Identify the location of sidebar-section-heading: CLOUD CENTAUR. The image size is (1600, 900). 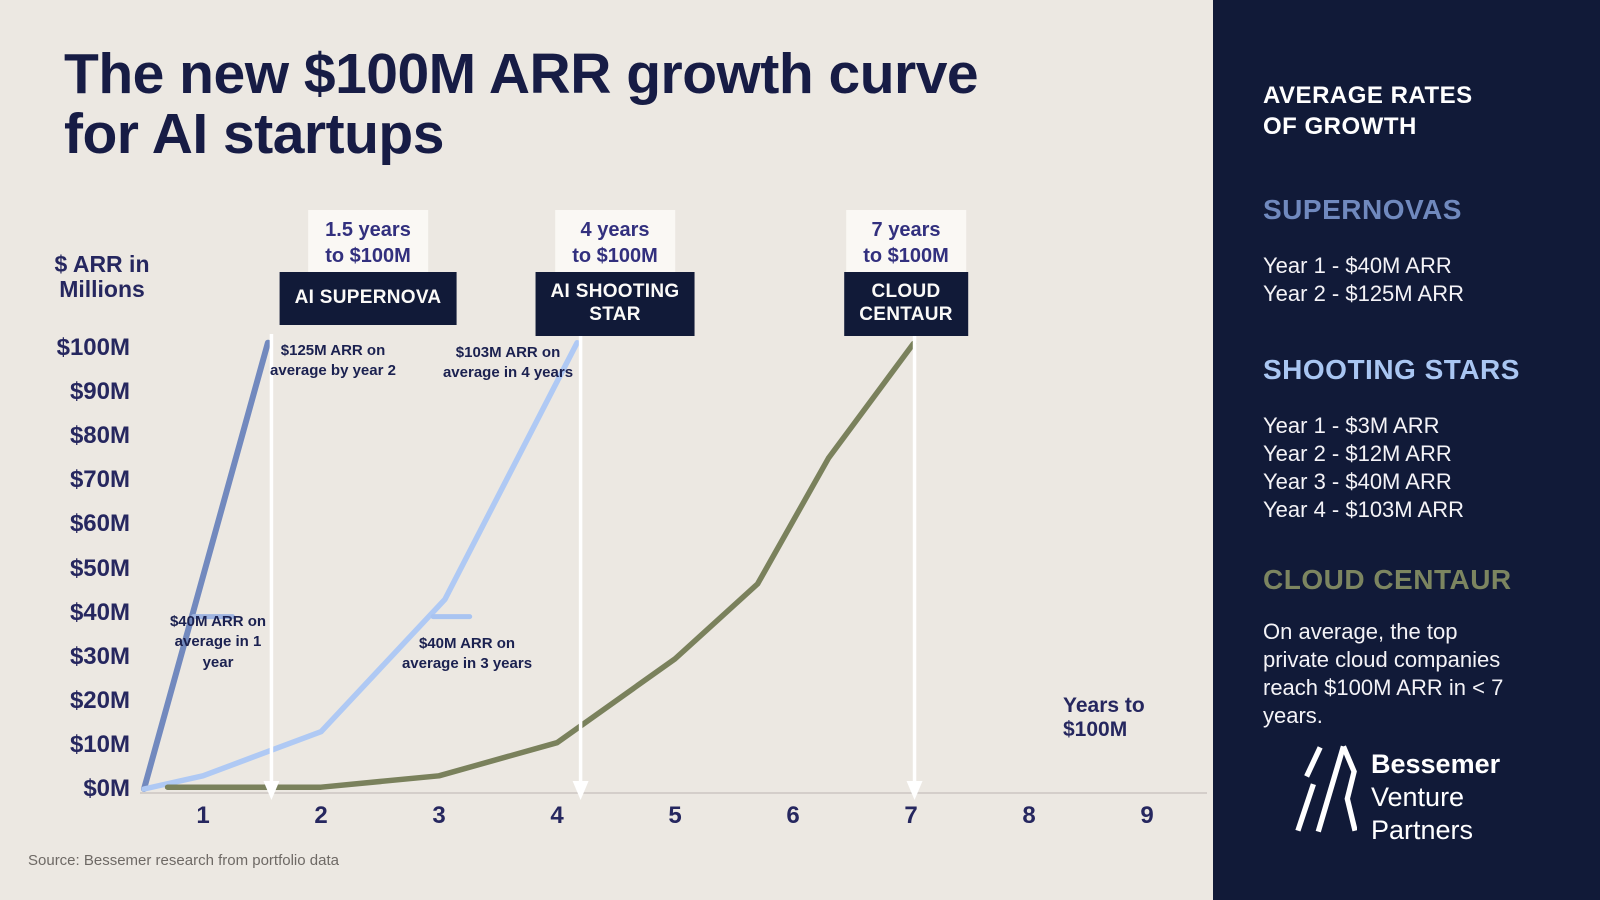
(1387, 579).